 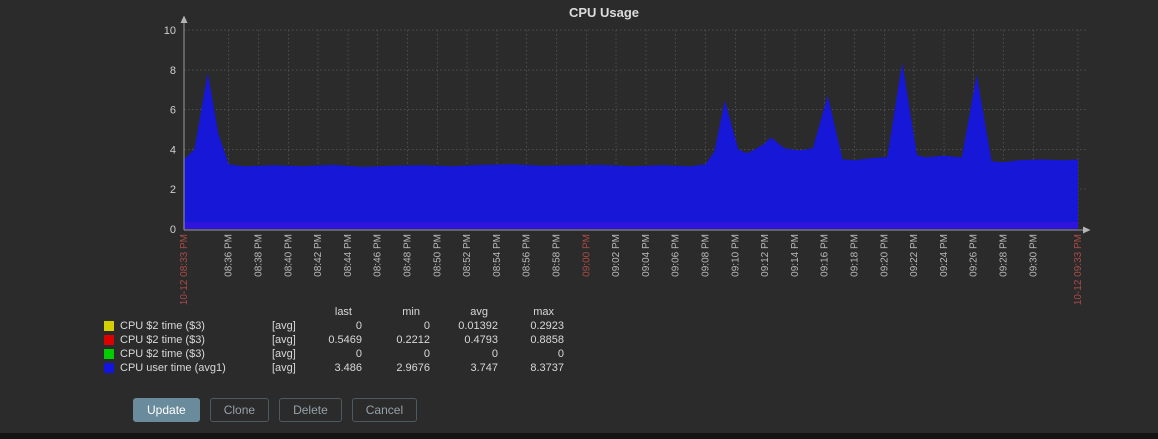 I want to click on y-tick-label: 6, so click(x=173, y=111).